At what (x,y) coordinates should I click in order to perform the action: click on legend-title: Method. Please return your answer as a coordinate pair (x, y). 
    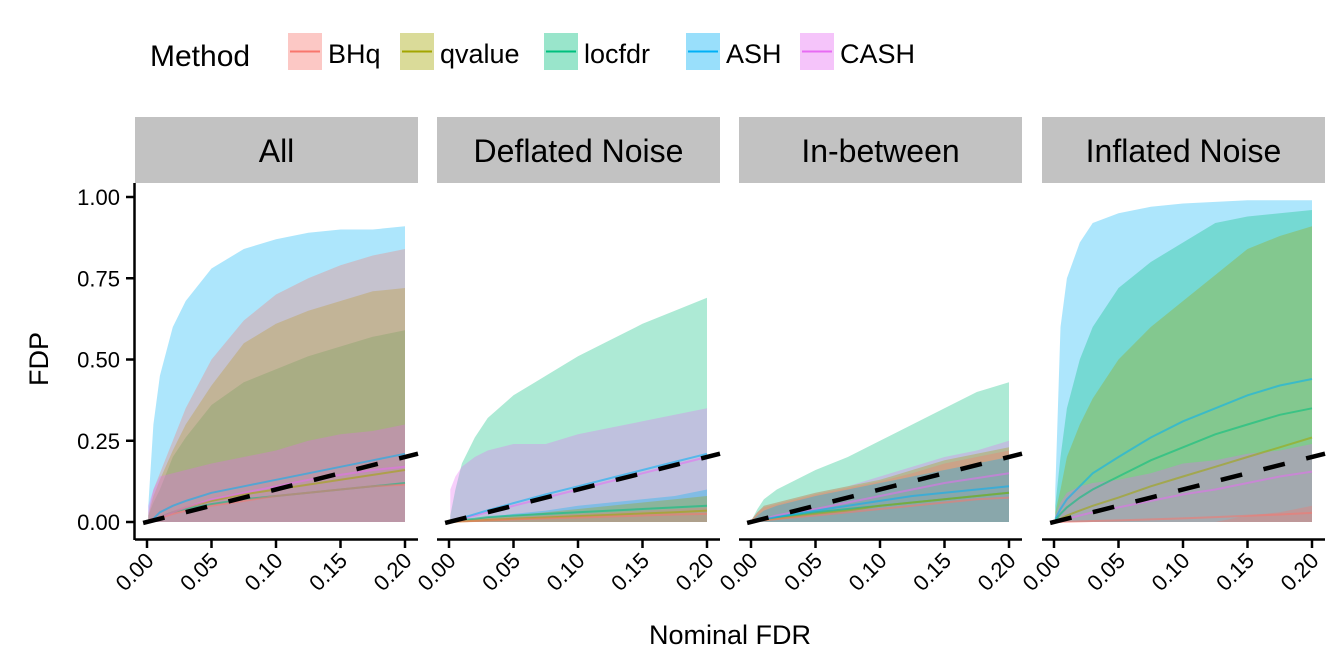
    Looking at the image, I should click on (200, 56).